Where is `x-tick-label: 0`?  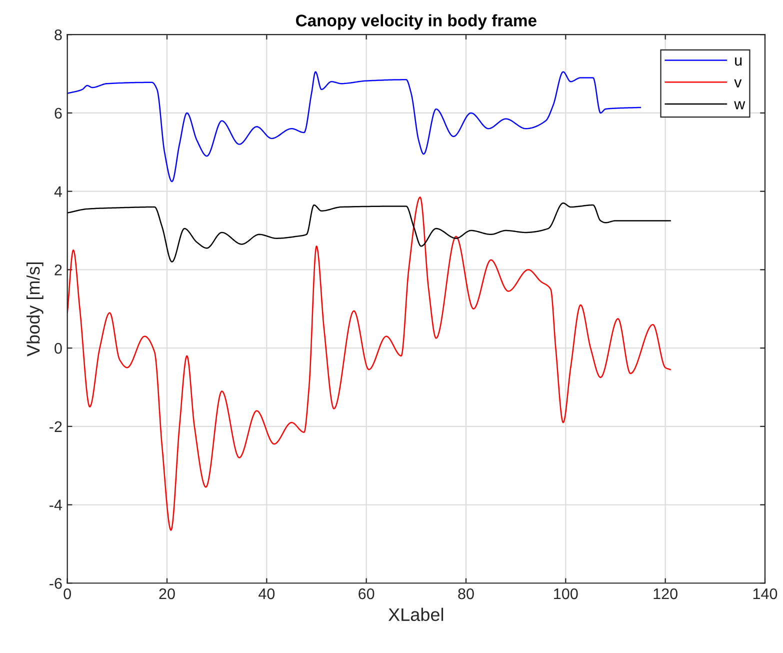 x-tick-label: 0 is located at coordinates (67, 594).